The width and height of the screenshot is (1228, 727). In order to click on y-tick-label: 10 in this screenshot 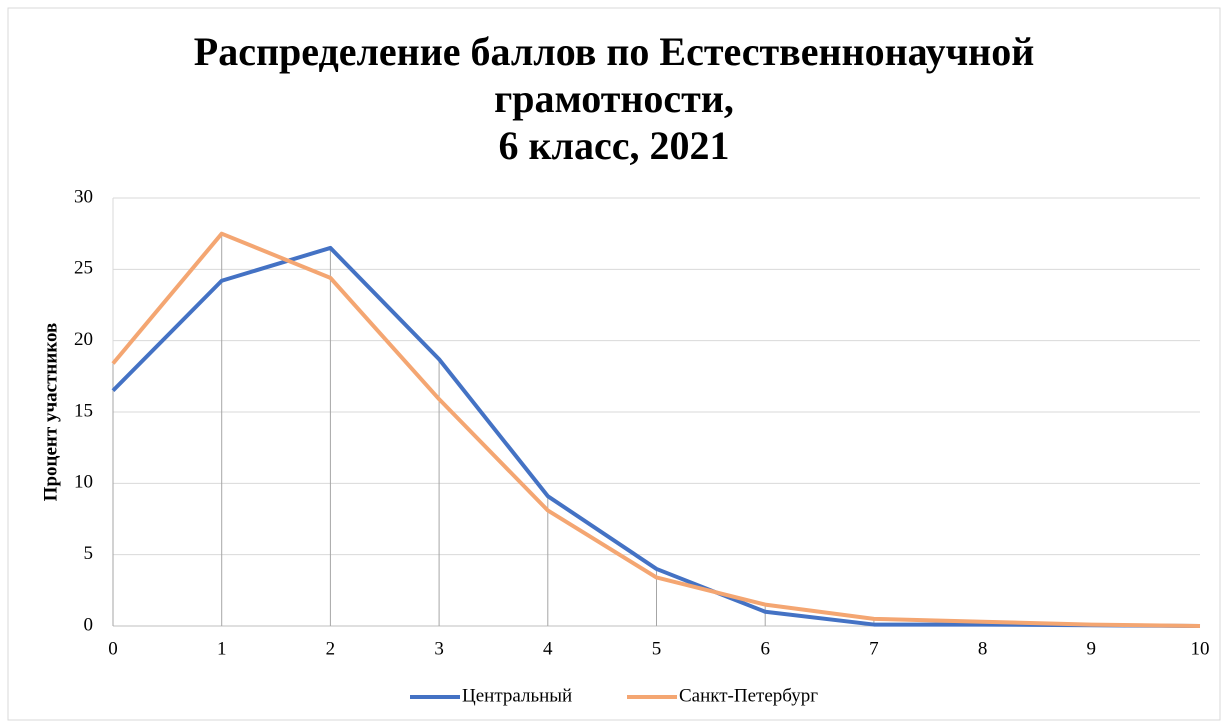, I will do `click(83, 482)`.